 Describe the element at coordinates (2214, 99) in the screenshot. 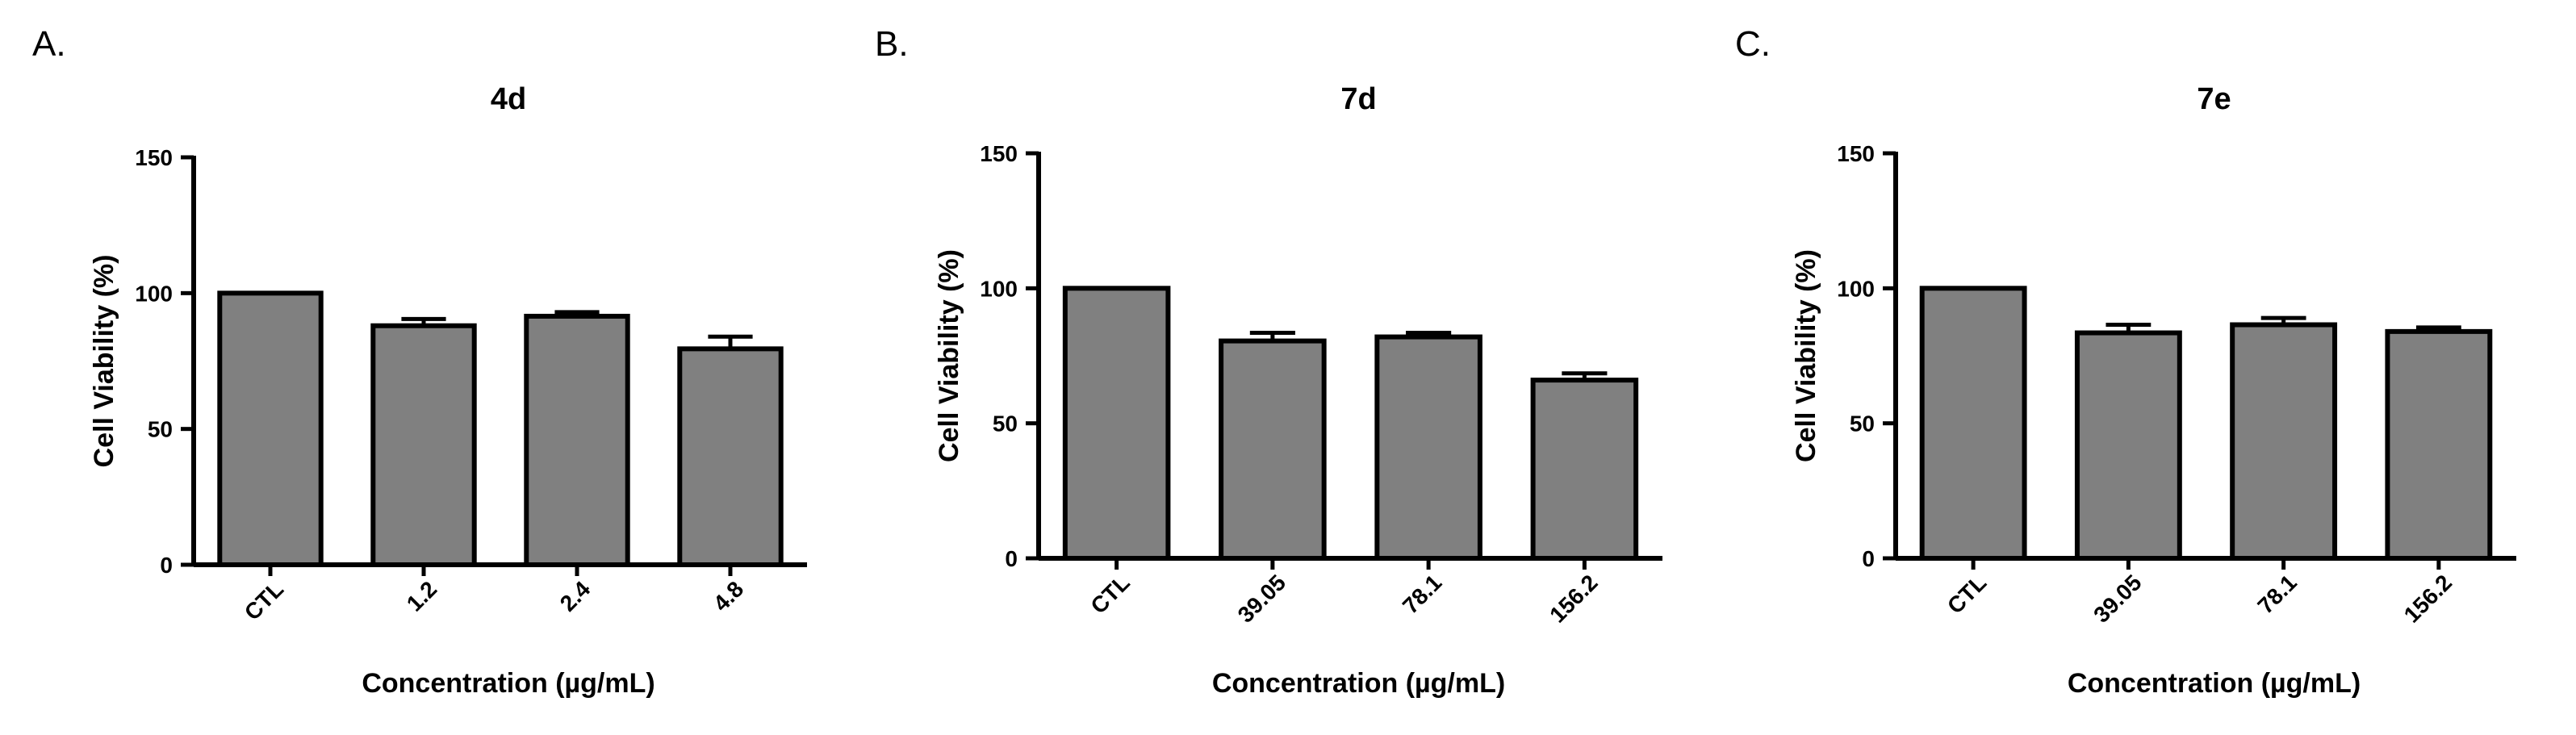

I see `chart-title: 7e` at that location.